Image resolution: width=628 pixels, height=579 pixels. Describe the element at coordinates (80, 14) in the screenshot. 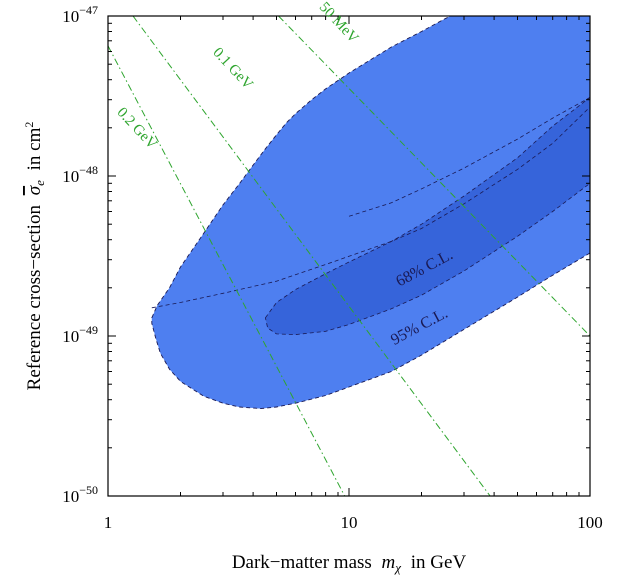

I see `y-tick-label: 10−47` at that location.